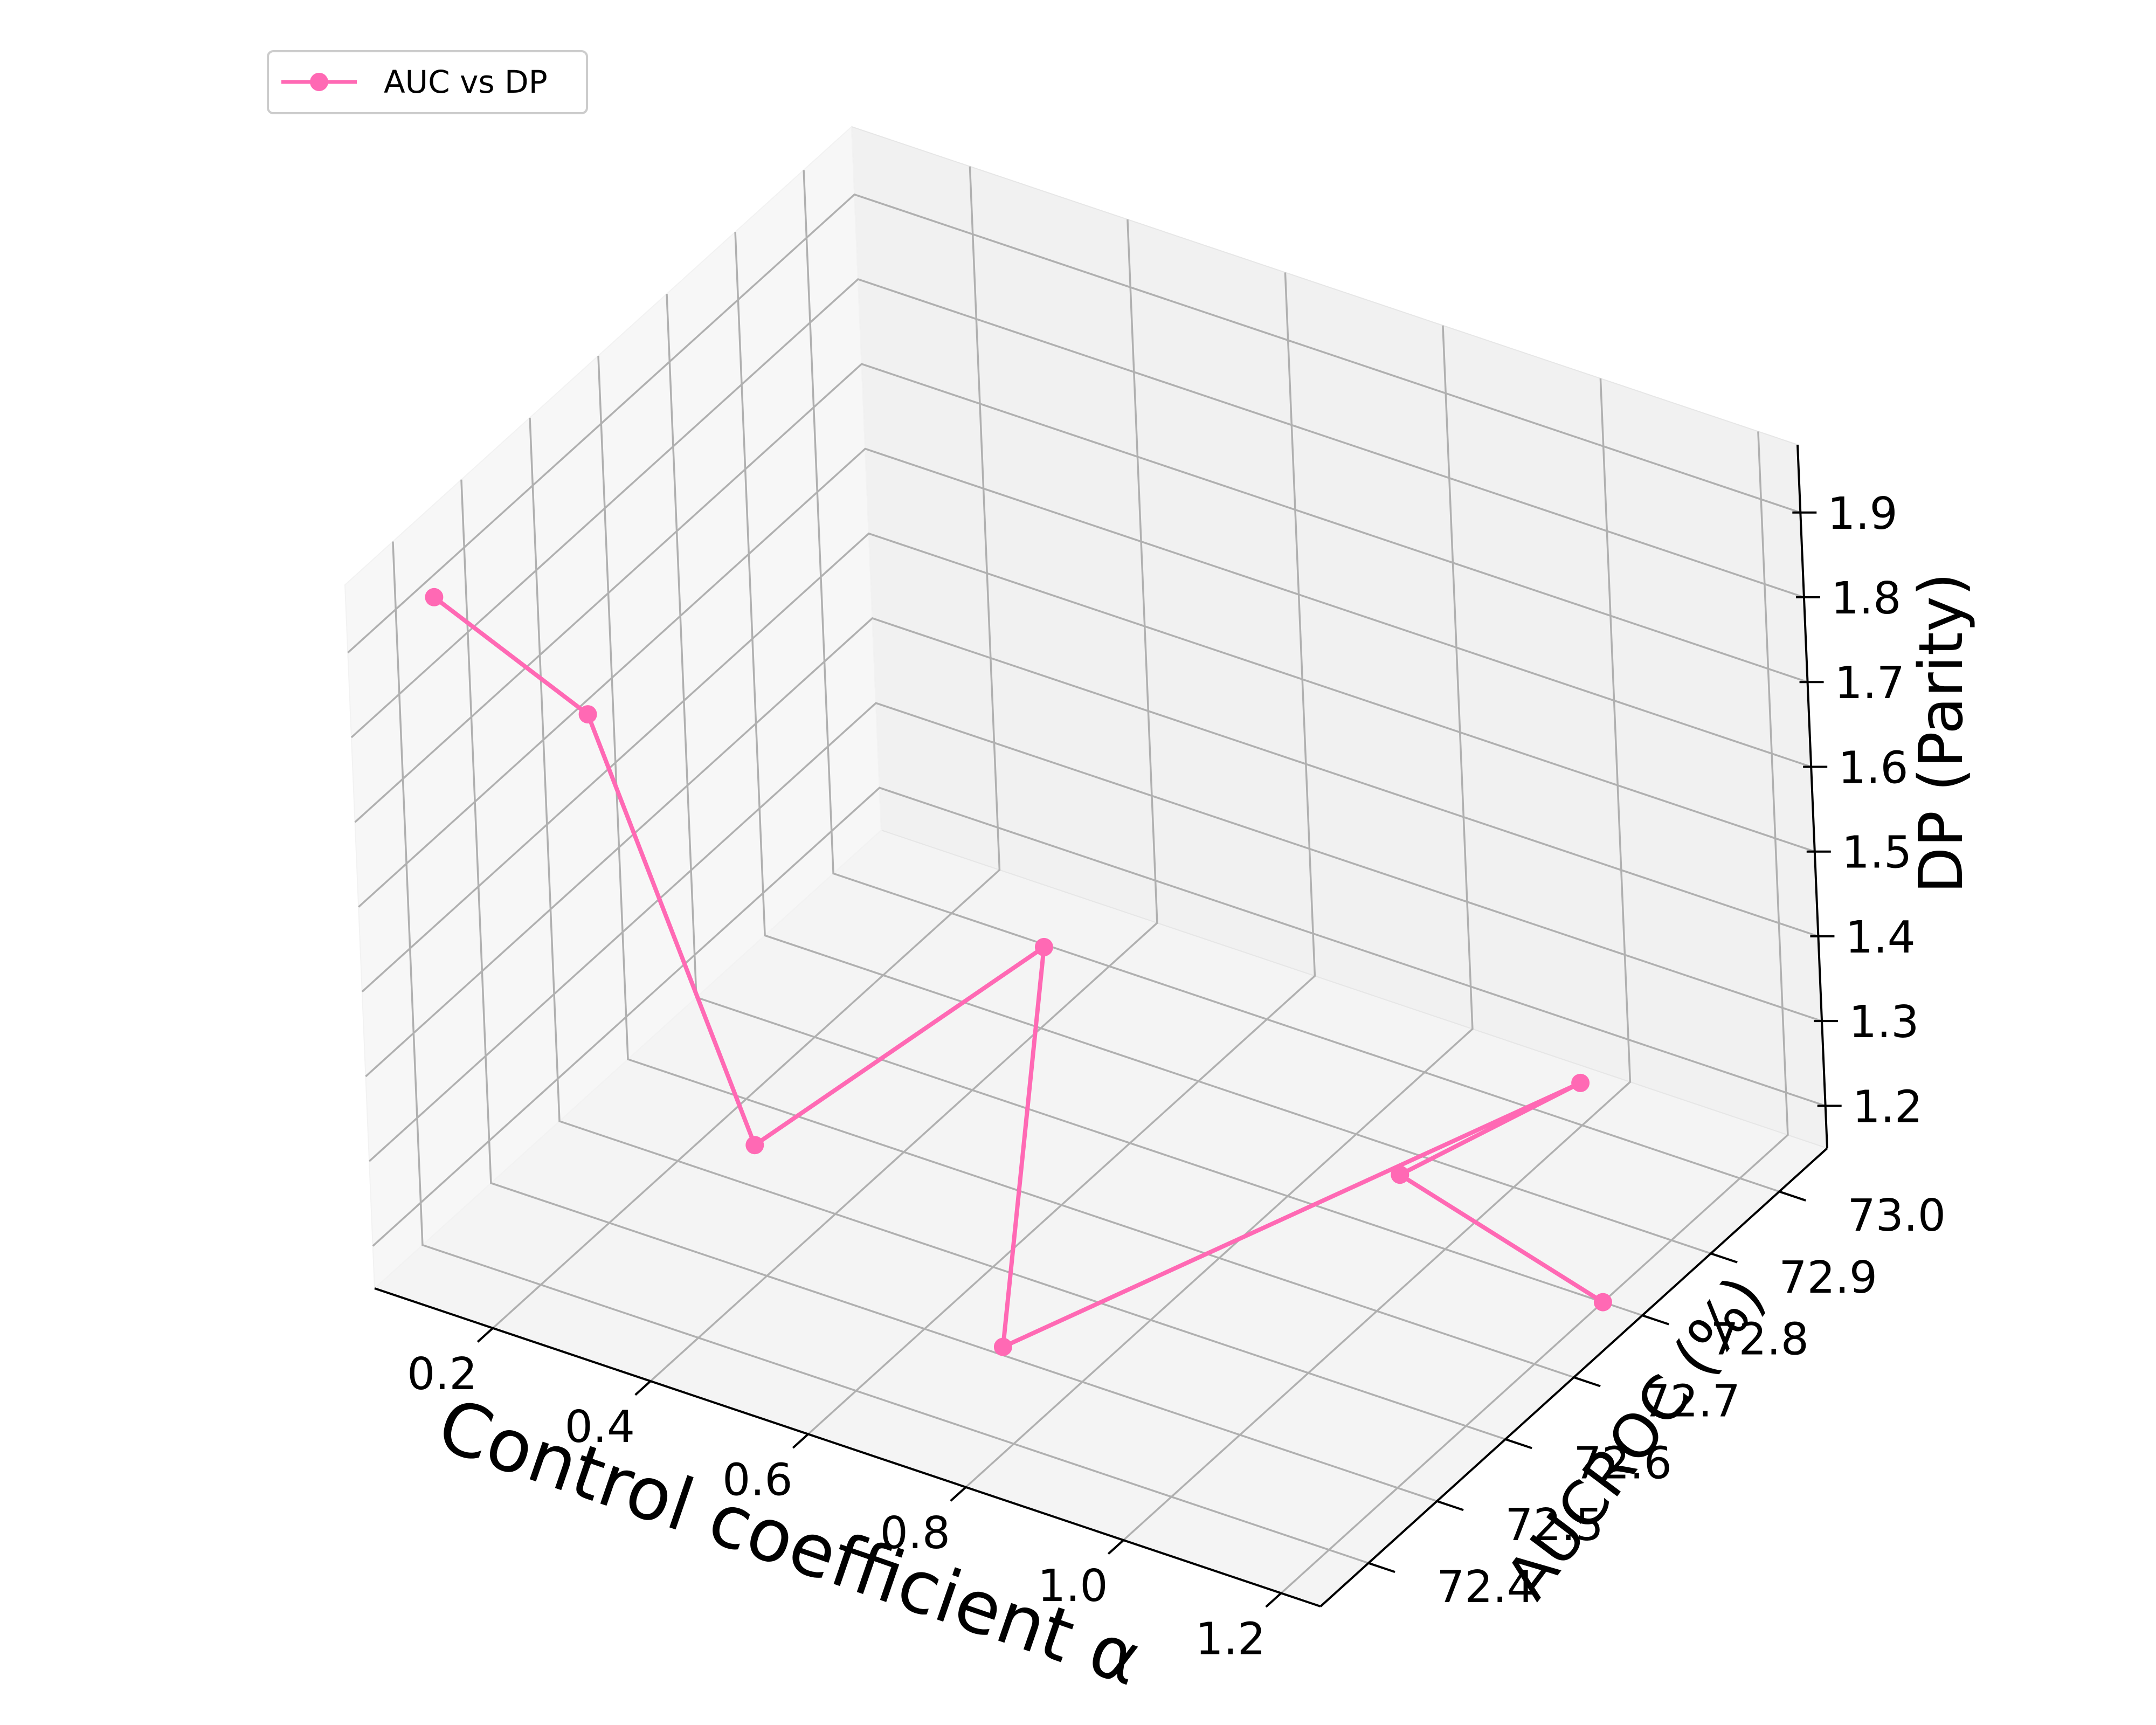 Image resolution: width=2156 pixels, height=1725 pixels. I want to click on x-axis-line, so click(847, 1447).